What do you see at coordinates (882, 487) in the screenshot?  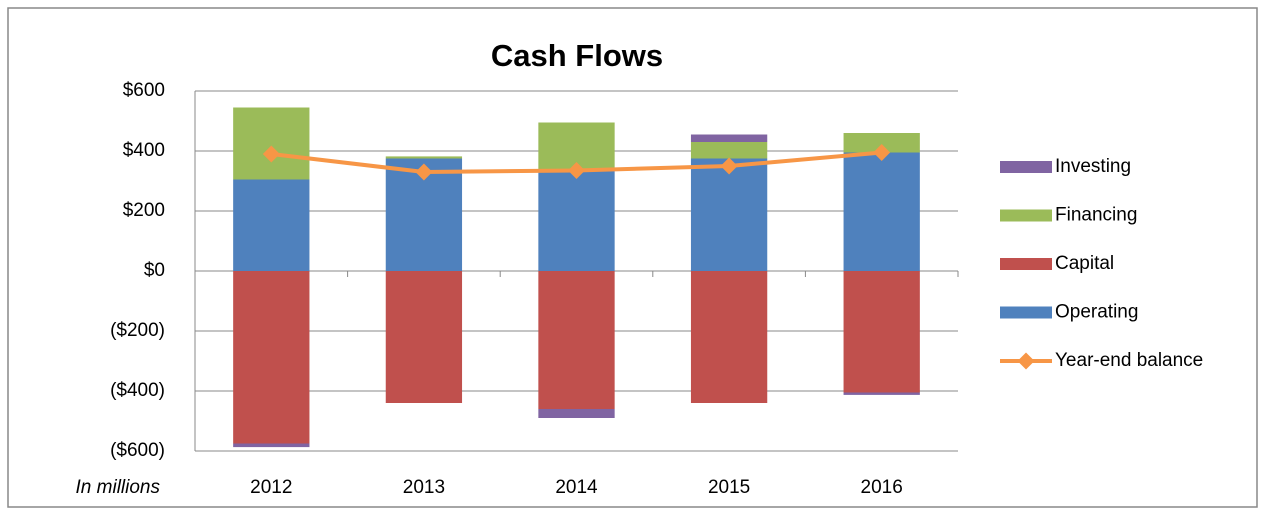 I see `x-tick-label: 2016` at bounding box center [882, 487].